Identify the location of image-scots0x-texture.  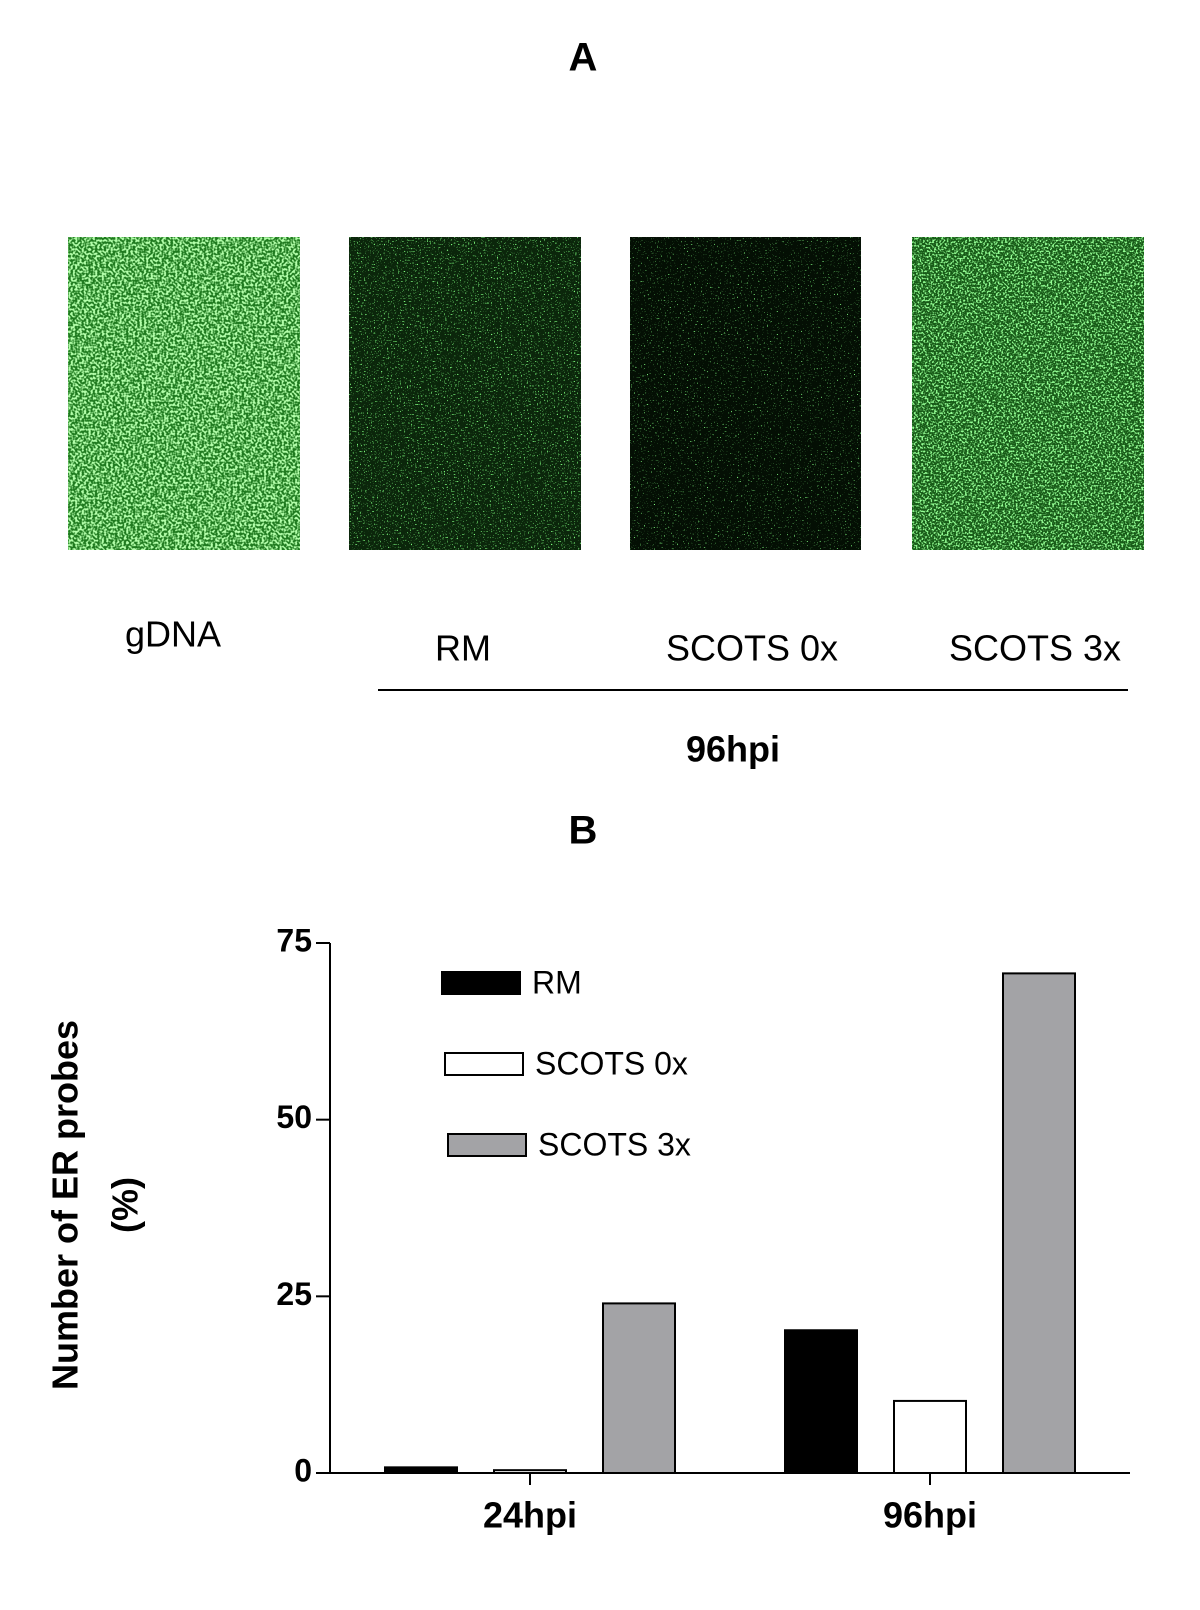
(745, 393).